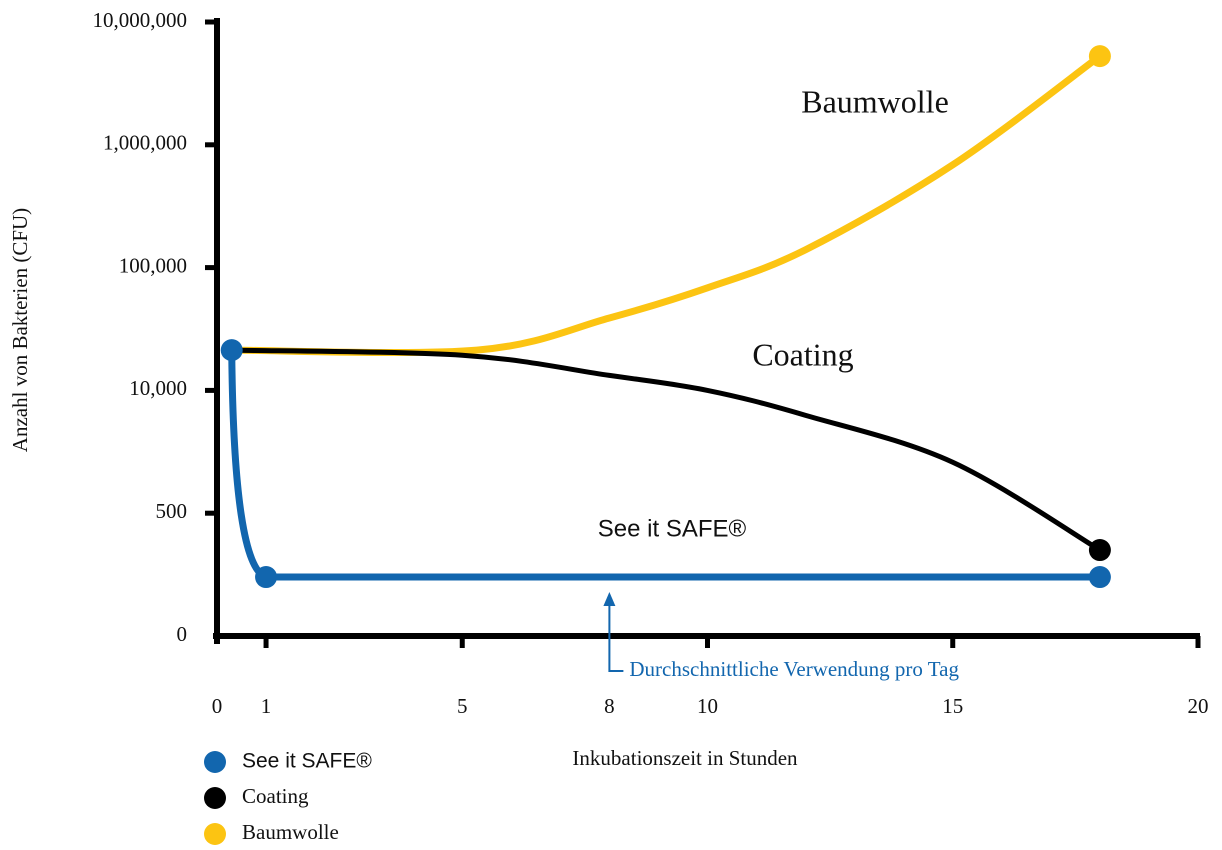 The image size is (1222, 850). Describe the element at coordinates (172, 511) in the screenshot. I see `y-tick-label: 500` at that location.